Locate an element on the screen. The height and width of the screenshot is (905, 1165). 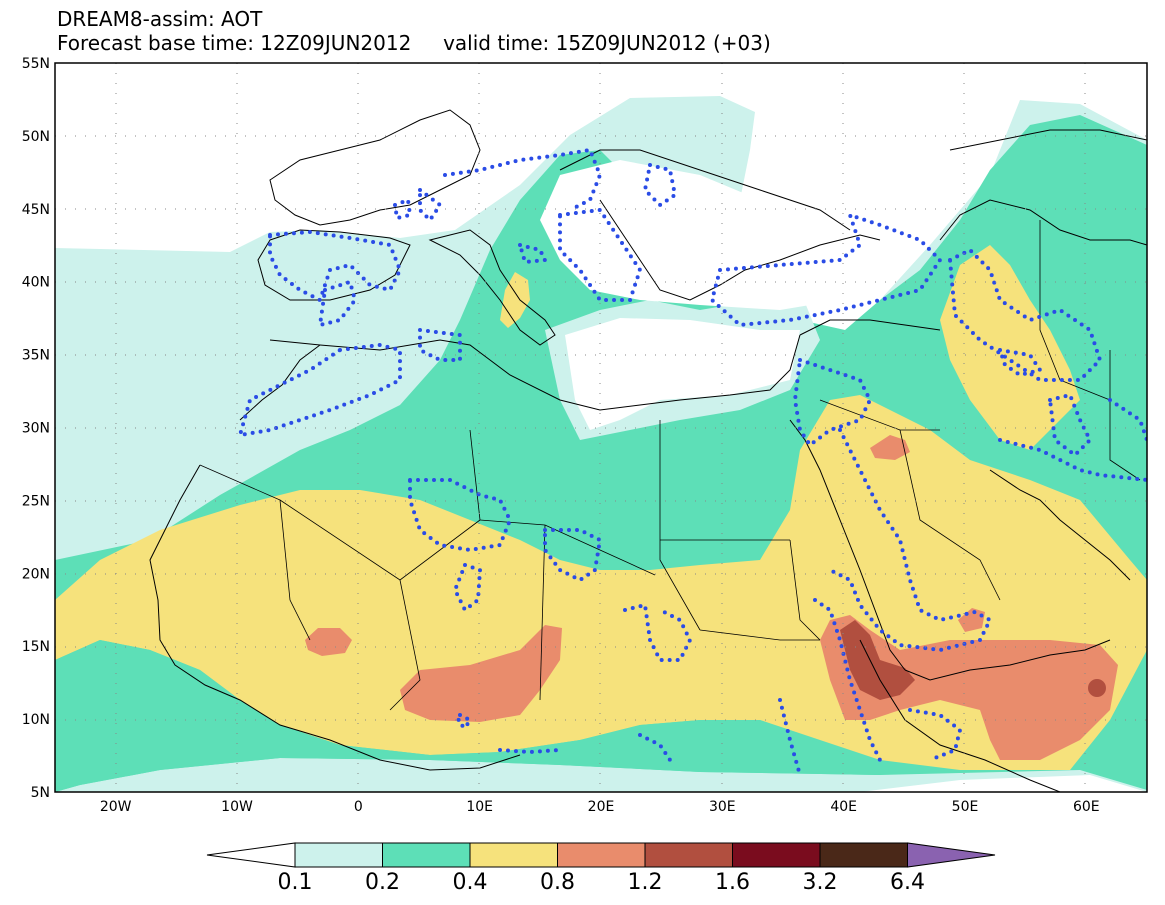
colorbar-label: 0.8 is located at coordinates (557, 882).